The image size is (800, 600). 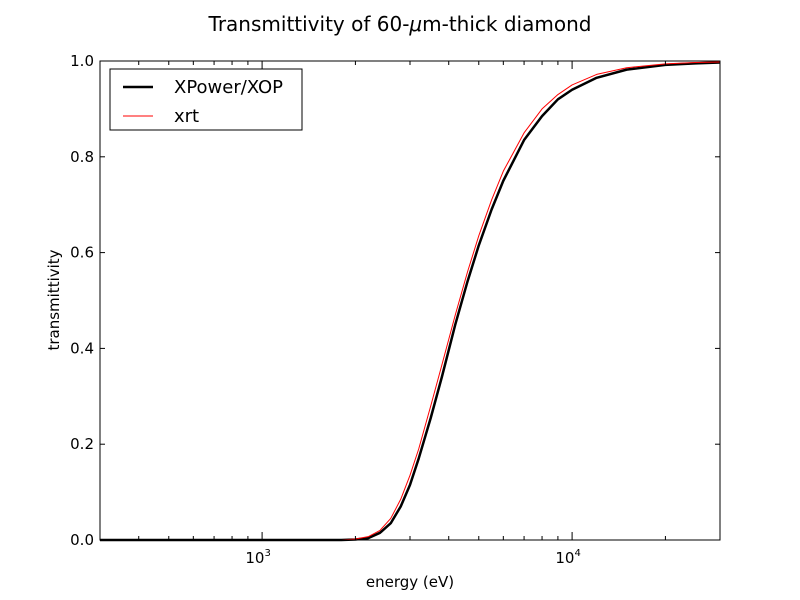 I want to click on y-tick-label: 1.0, so click(x=82, y=61).